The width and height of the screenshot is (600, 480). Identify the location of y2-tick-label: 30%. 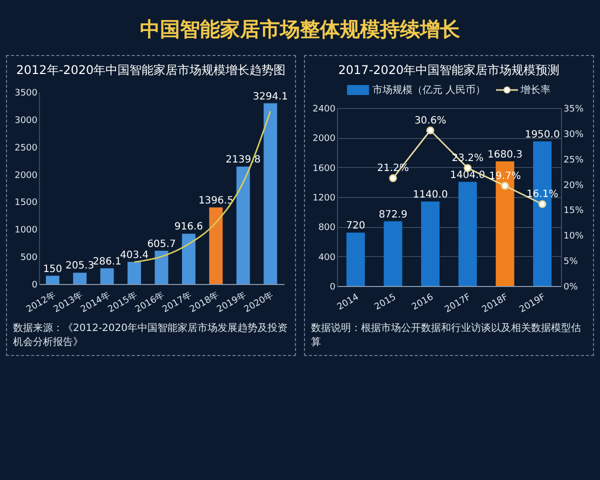
(574, 135).